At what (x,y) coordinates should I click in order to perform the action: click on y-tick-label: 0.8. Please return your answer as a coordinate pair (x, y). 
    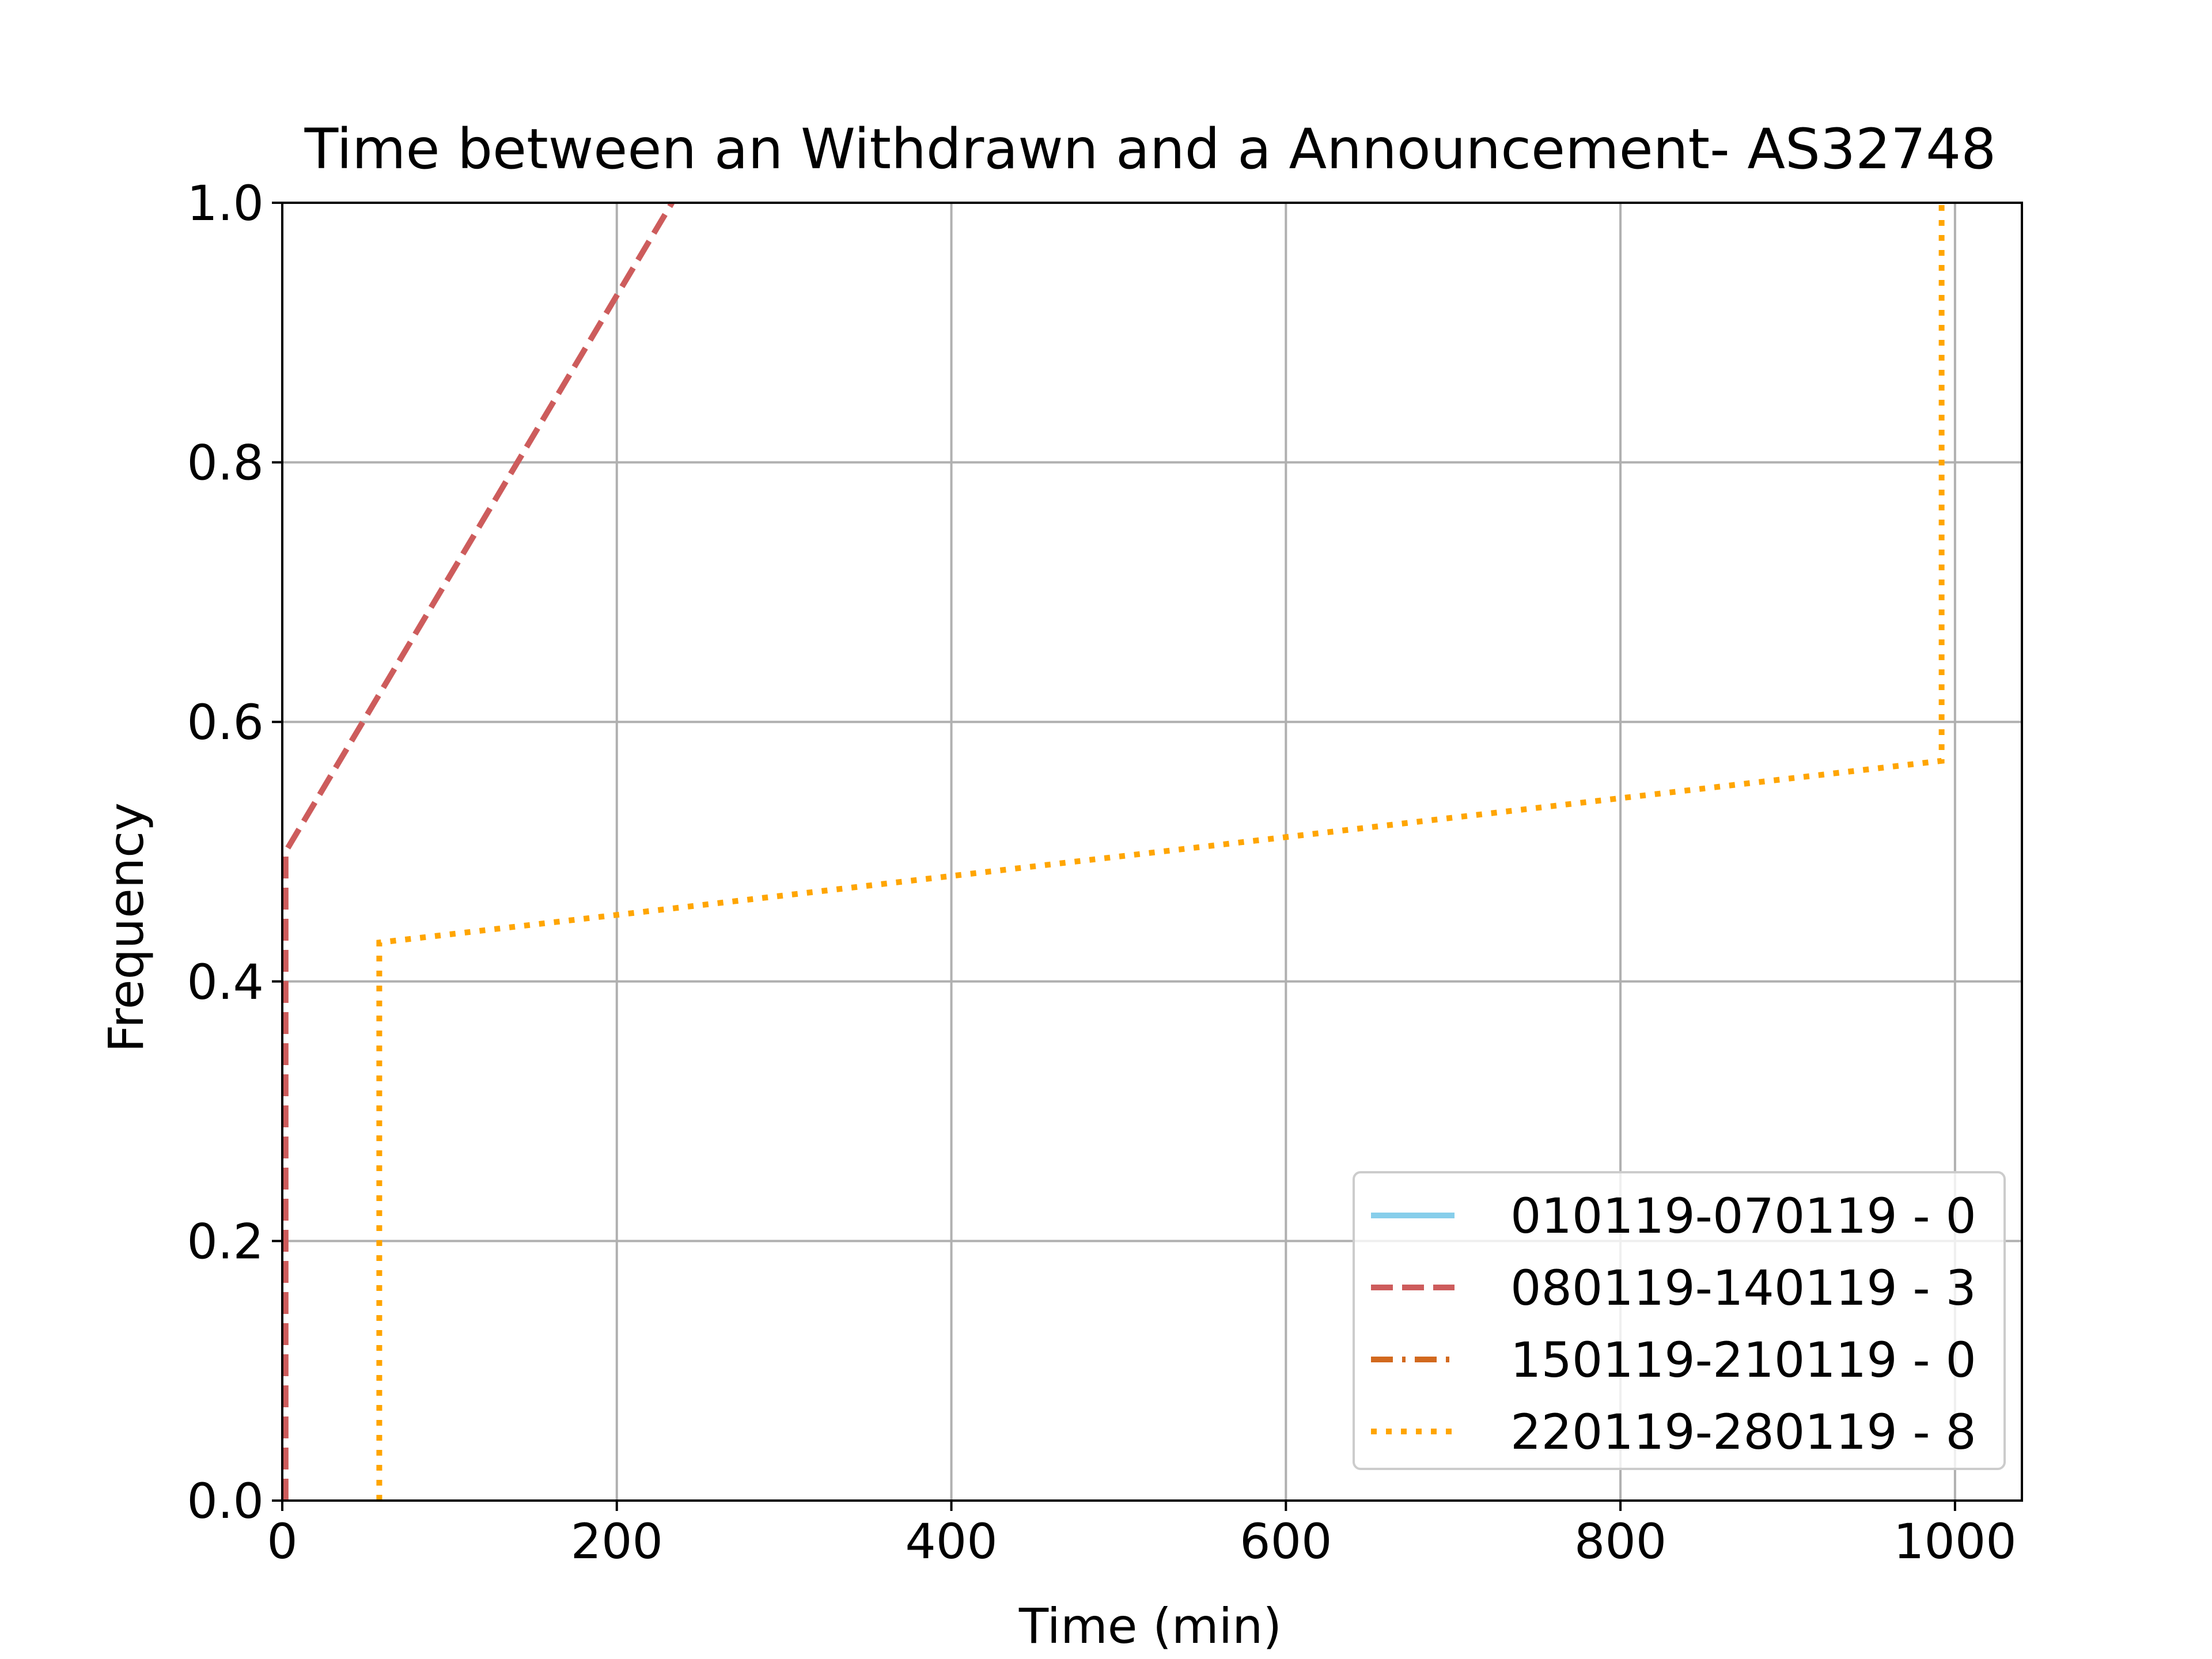
    Looking at the image, I should click on (225, 463).